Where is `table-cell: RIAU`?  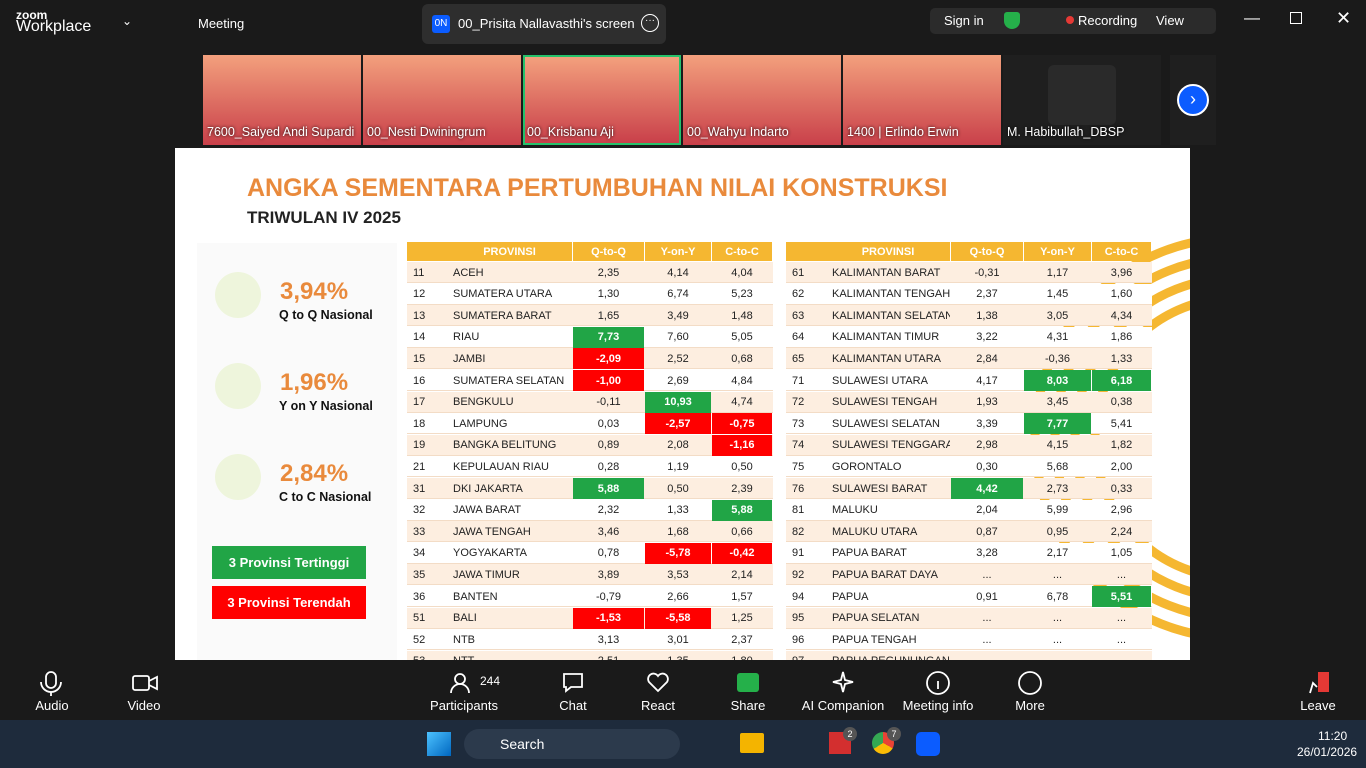
table-cell: RIAU is located at coordinates (466, 337).